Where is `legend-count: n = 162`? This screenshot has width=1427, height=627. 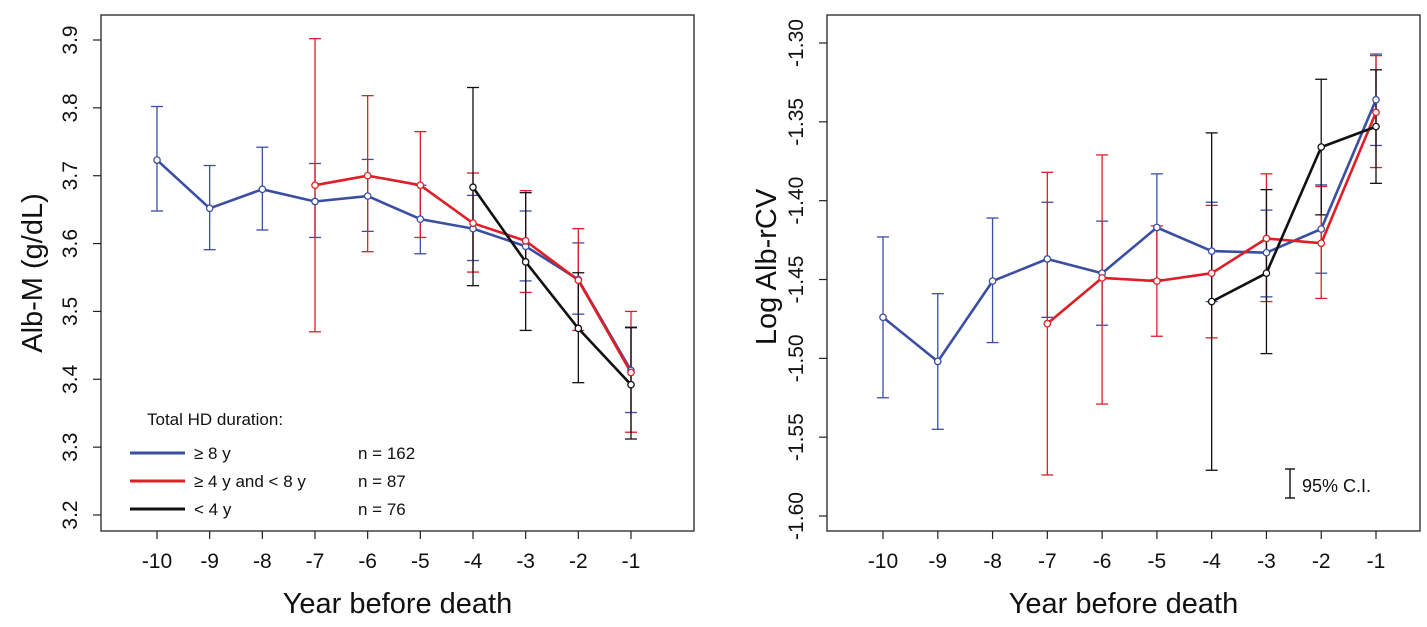
legend-count: n = 162 is located at coordinates (386, 453).